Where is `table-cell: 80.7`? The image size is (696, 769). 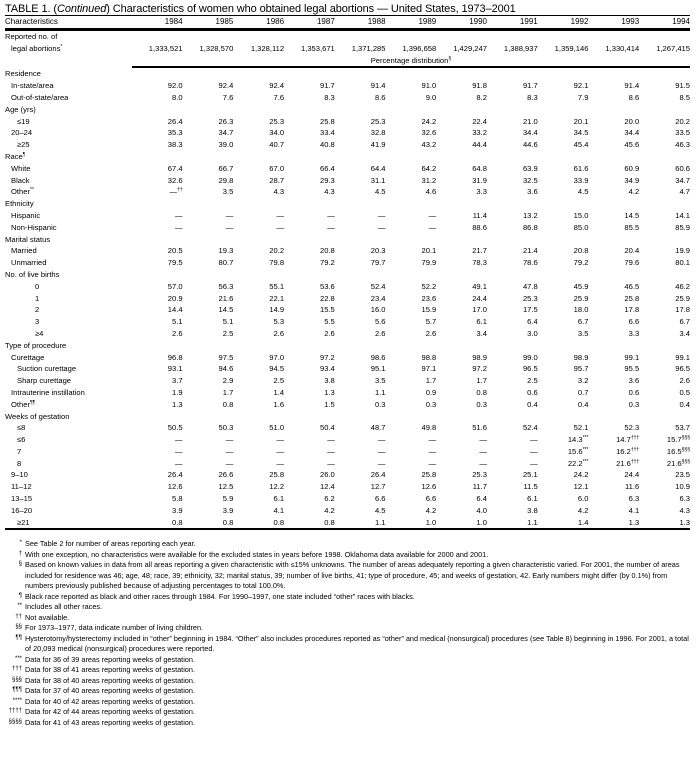
table-cell: 80.7 is located at coordinates (226, 263).